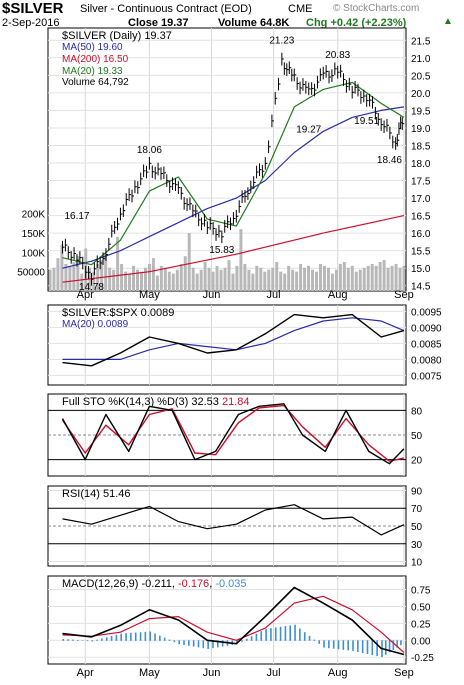 The image size is (464, 685). I want to click on y-tick-label: 19.5, so click(421, 111).